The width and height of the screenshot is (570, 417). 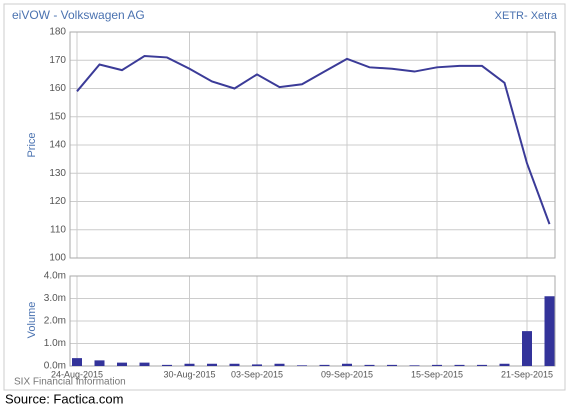 I want to click on x-tick-label: 09-Sep-2015, so click(x=347, y=374).